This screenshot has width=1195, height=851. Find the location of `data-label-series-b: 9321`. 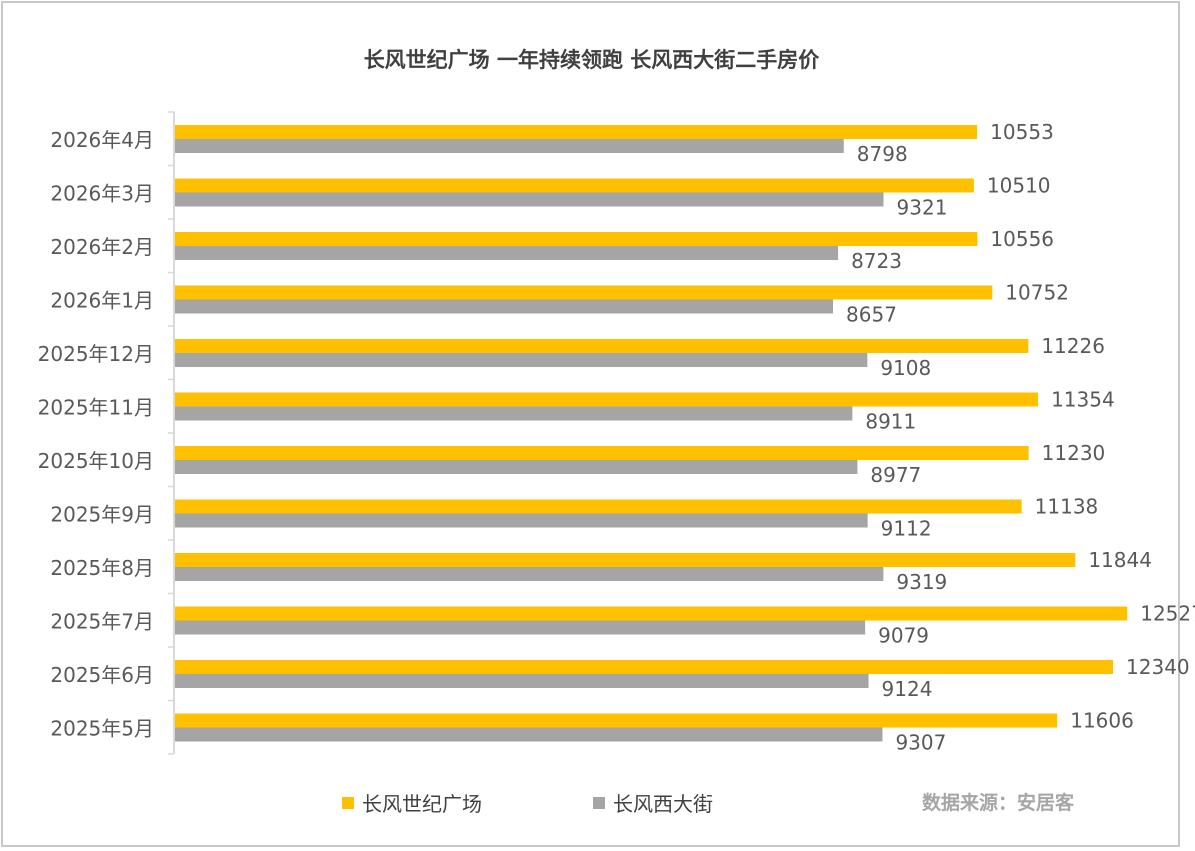

data-label-series-b: 9321 is located at coordinates (922, 208).